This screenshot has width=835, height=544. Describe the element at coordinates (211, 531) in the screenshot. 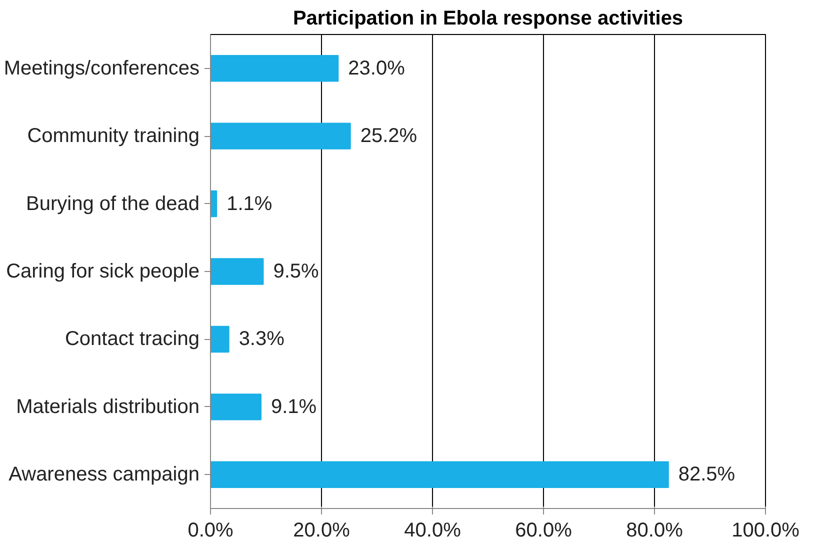

I see `x-tick-label: 0.0%` at that location.